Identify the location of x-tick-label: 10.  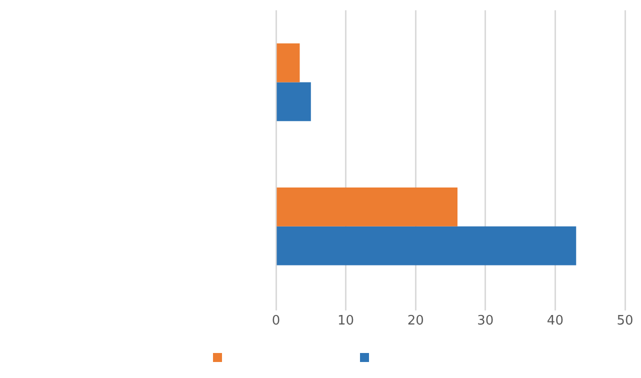
(346, 321).